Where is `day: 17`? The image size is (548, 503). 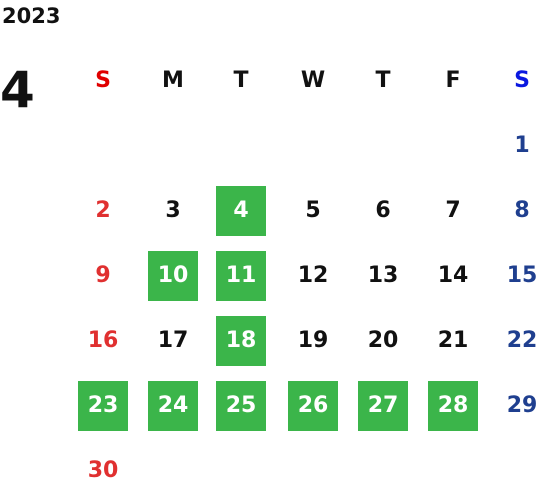 day: 17 is located at coordinates (173, 340).